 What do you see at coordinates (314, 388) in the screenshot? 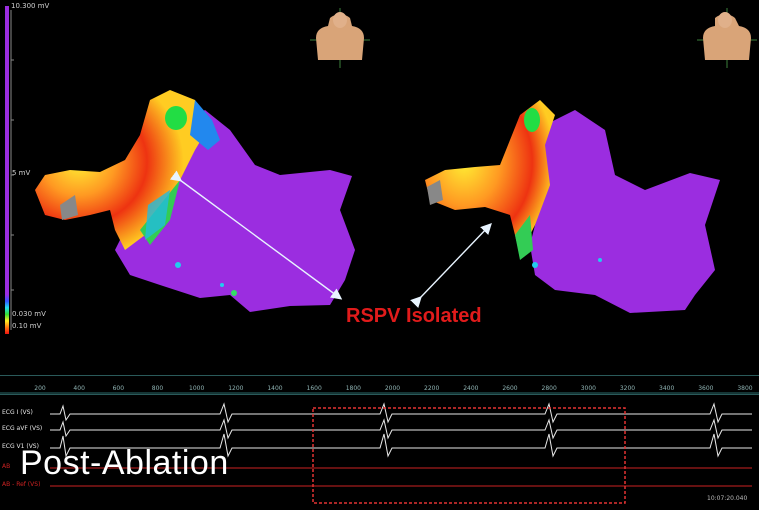
I see `ruler-tick-label: 1600` at bounding box center [314, 388].